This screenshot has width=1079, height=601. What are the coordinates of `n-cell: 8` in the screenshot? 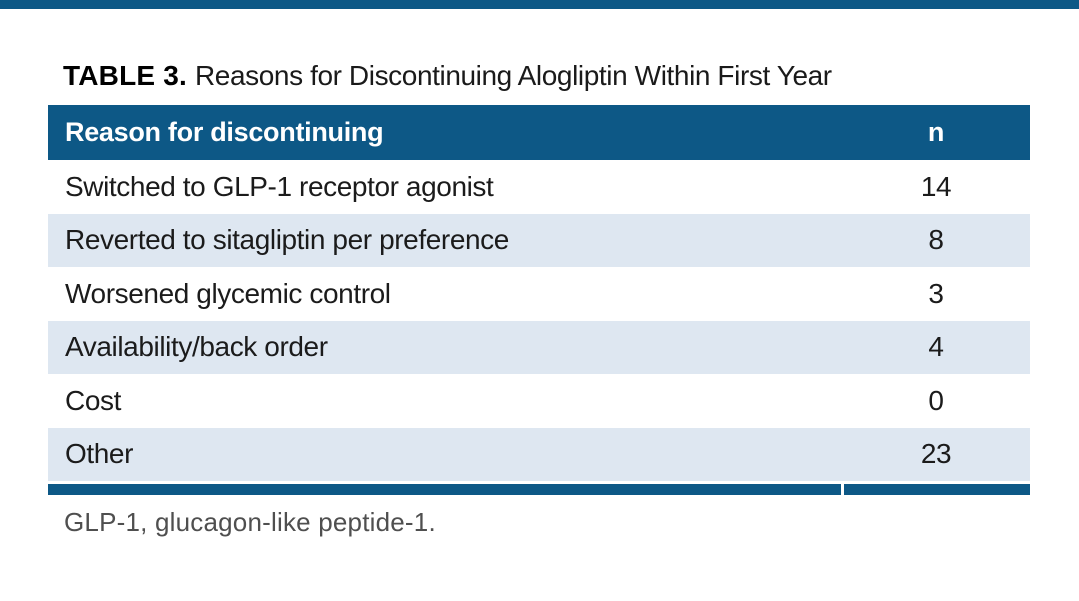 It's located at (936, 240).